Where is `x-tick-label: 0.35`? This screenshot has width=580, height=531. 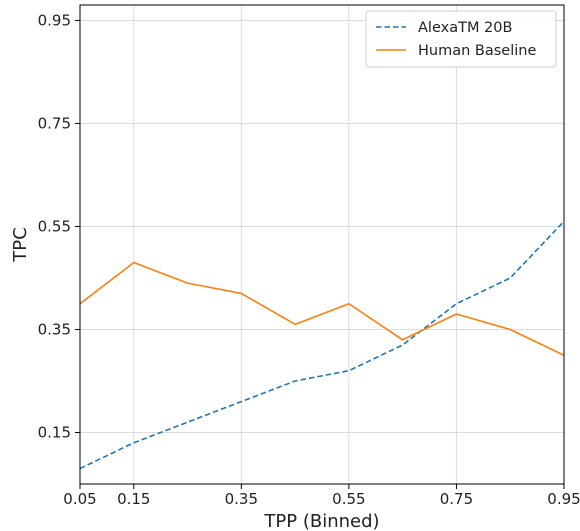 x-tick-label: 0.35 is located at coordinates (241, 499).